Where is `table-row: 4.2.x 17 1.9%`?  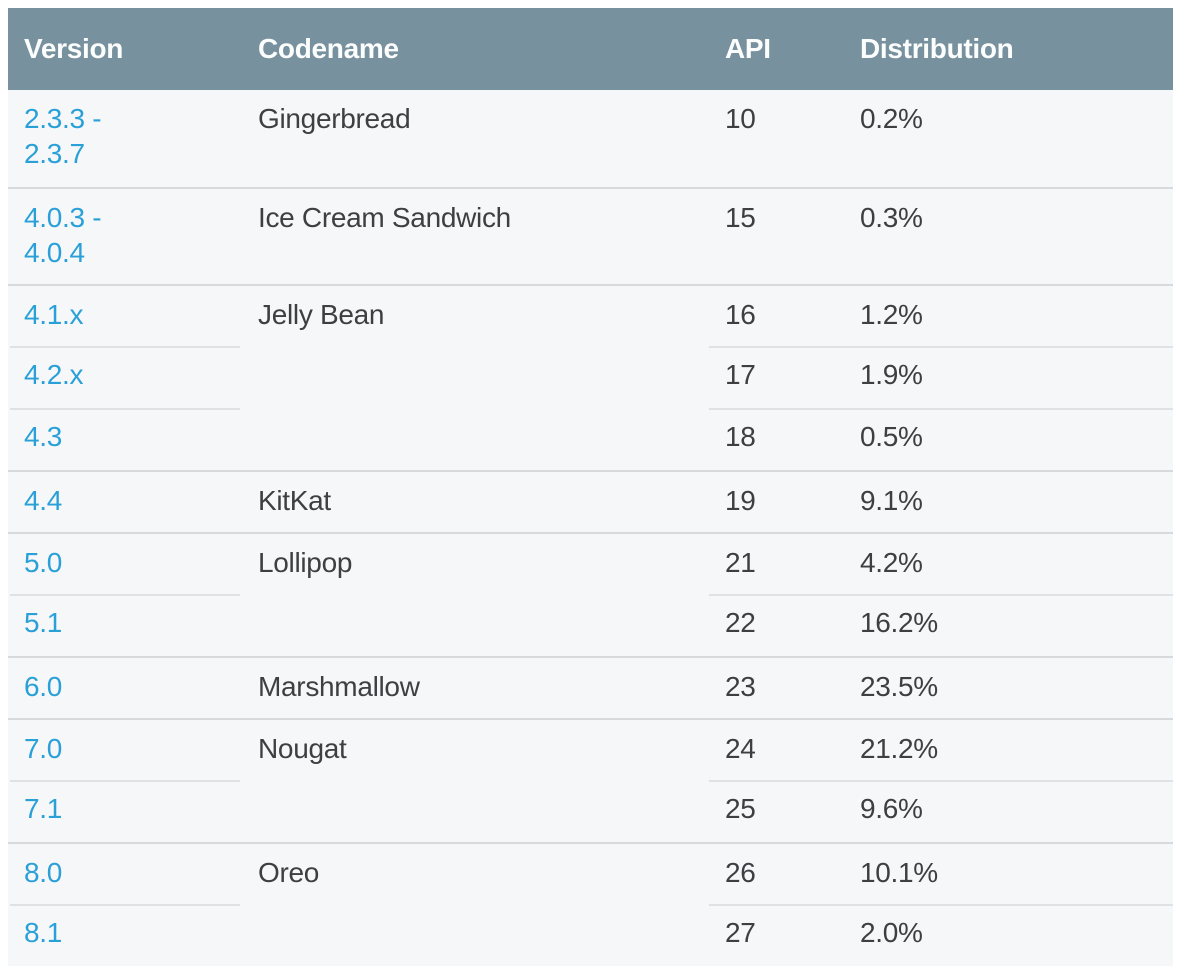 table-row: 4.2.x 17 1.9% is located at coordinates (590, 377).